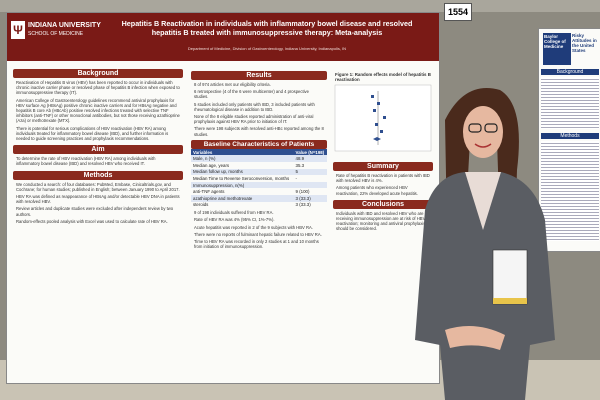 Image resolution: width=600 pixels, height=400 pixels. I want to click on institution: INDIANA UNIVERSITY, so click(64, 25).